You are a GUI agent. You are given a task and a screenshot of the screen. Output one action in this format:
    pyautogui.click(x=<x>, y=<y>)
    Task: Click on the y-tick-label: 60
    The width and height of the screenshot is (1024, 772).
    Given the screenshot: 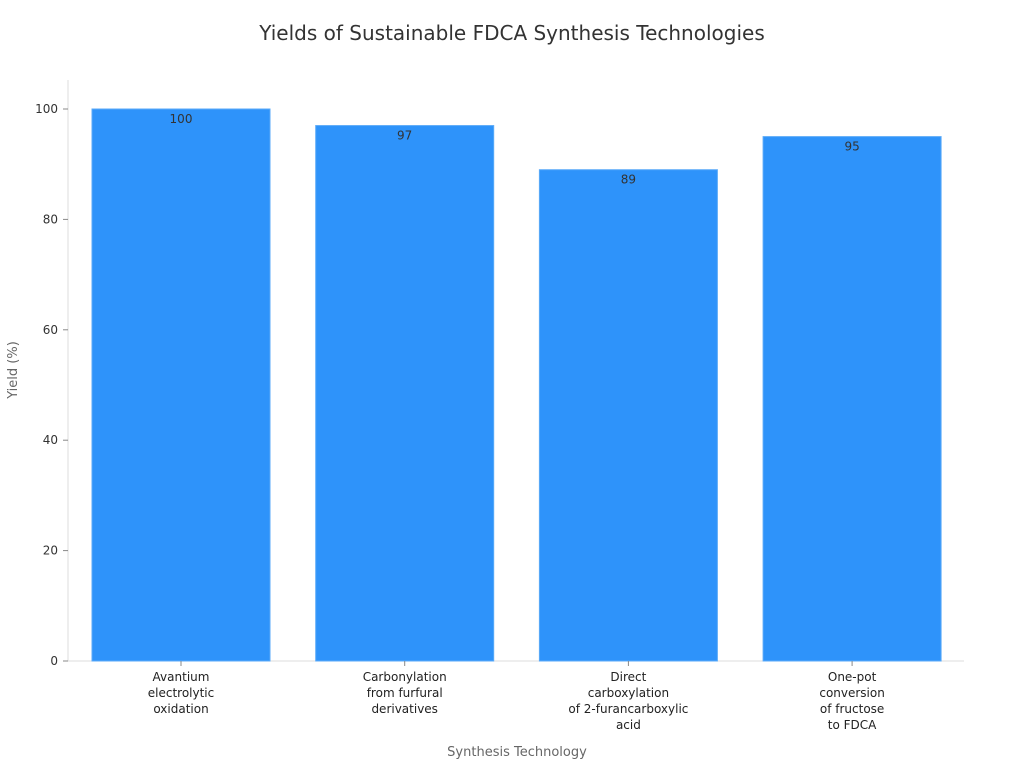 What is the action you would take?
    pyautogui.click(x=50, y=330)
    